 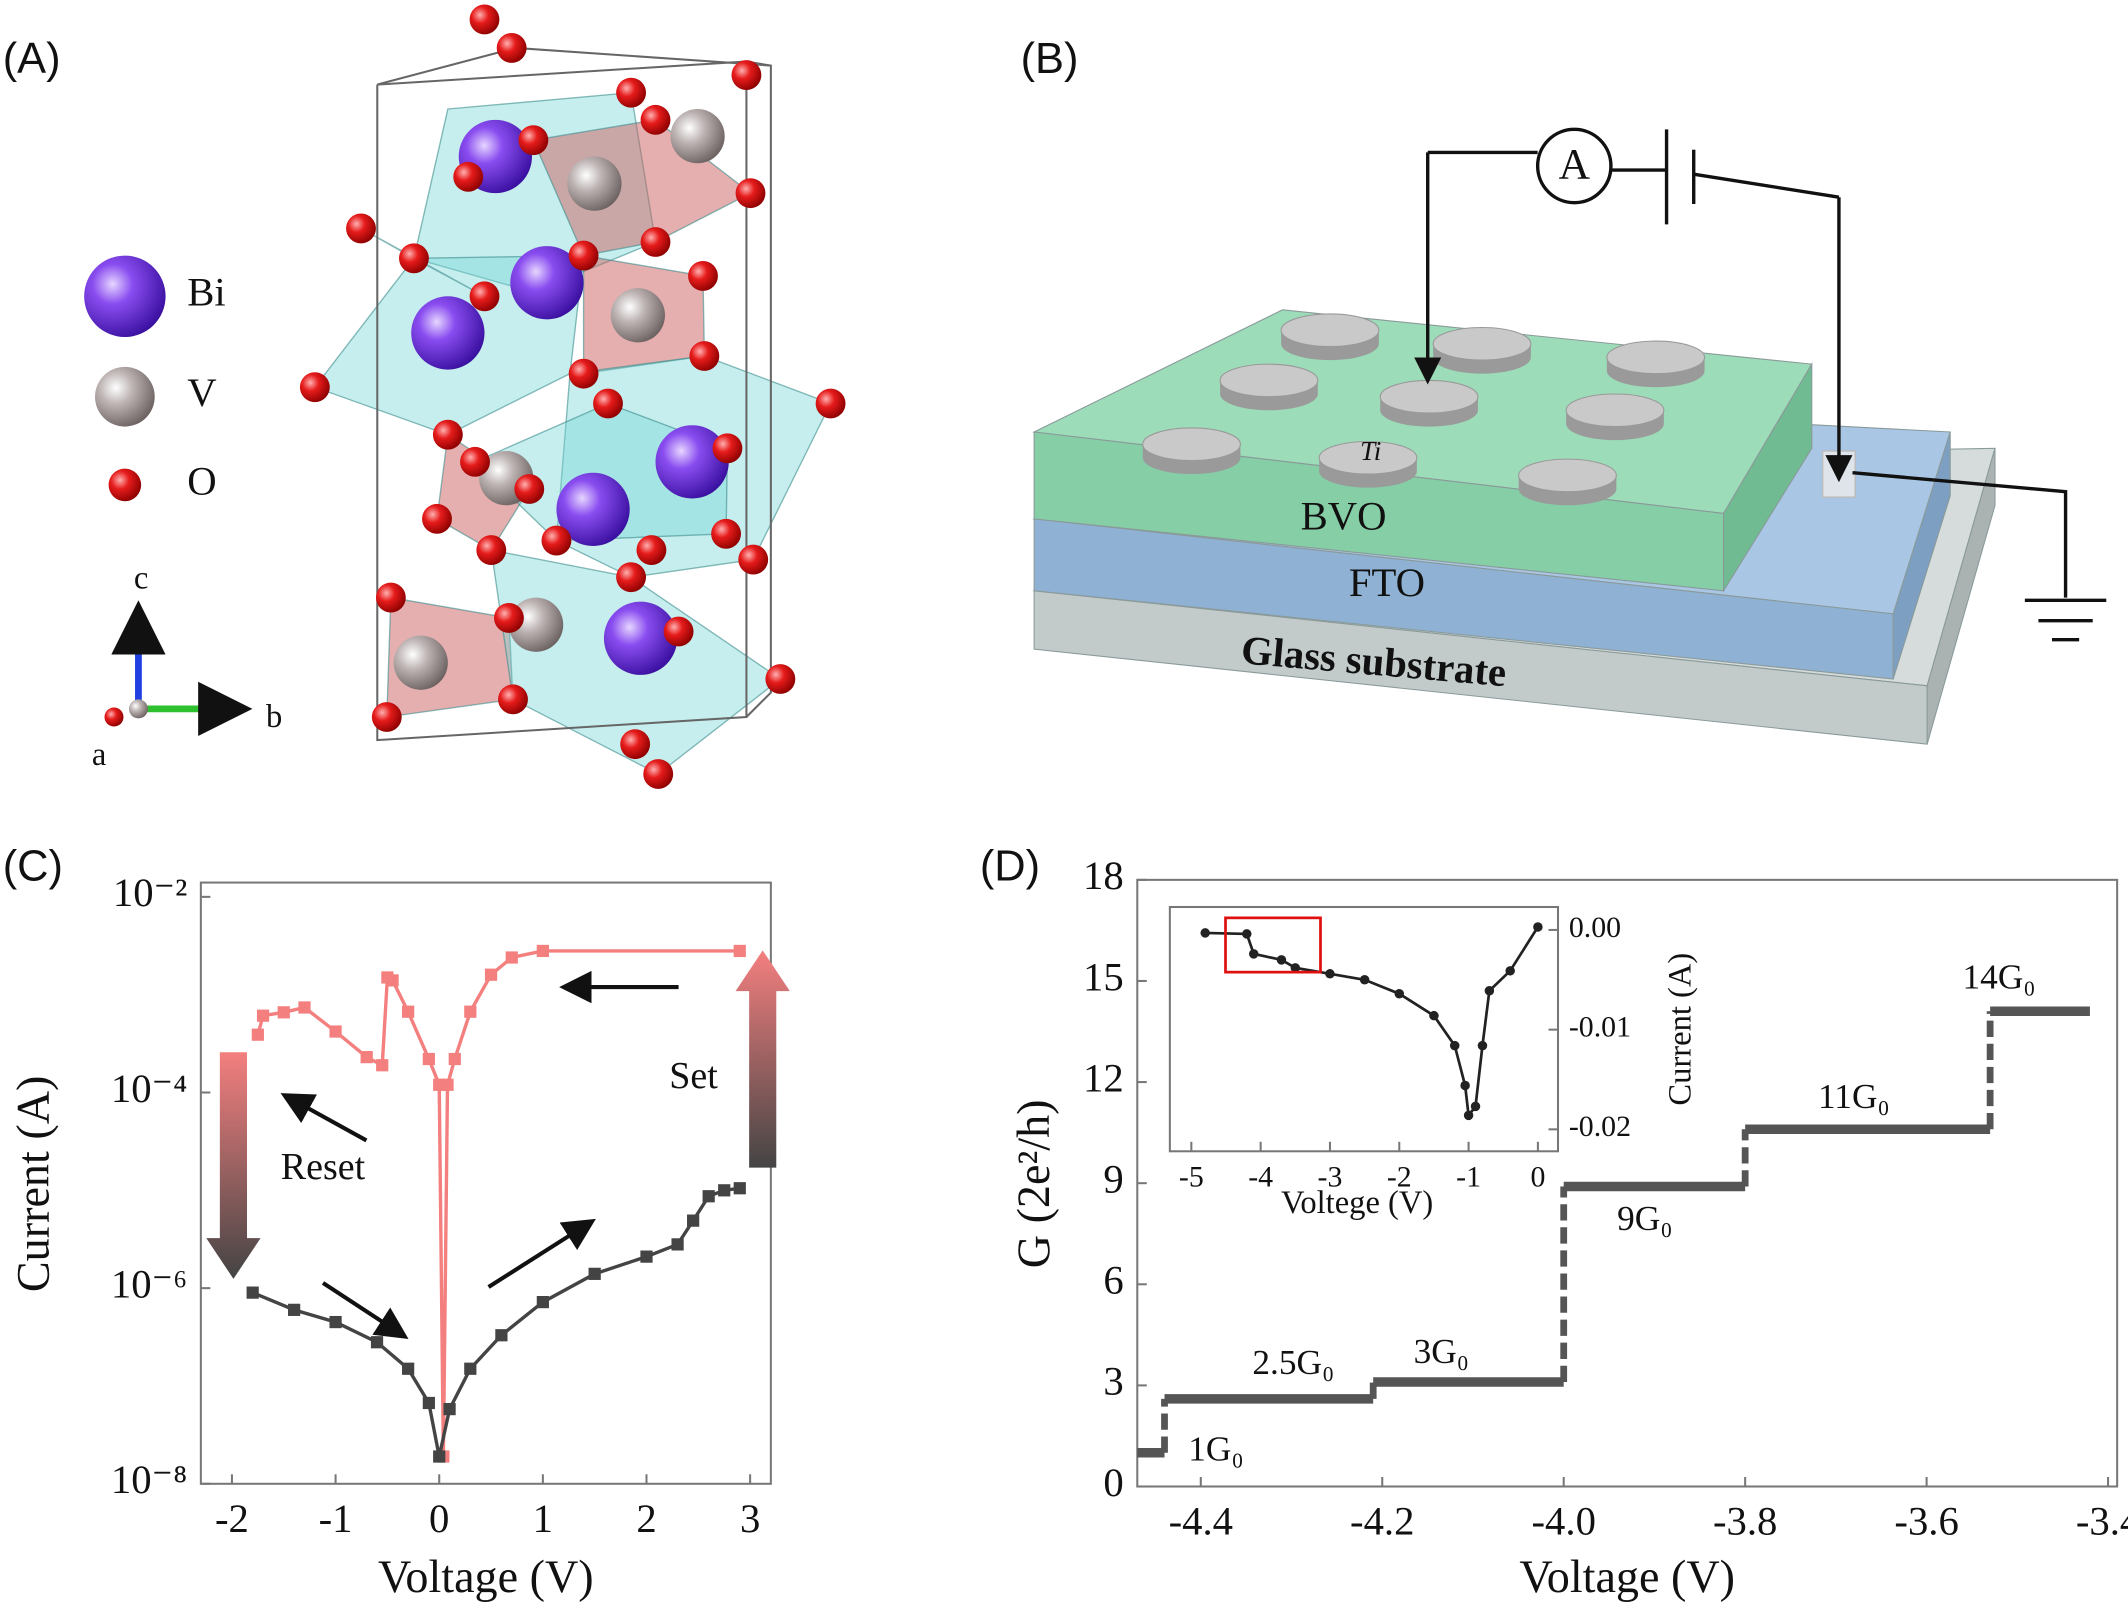 What do you see at coordinates (1191, 1176) in the screenshot?
I see `x-tick-label: -5` at bounding box center [1191, 1176].